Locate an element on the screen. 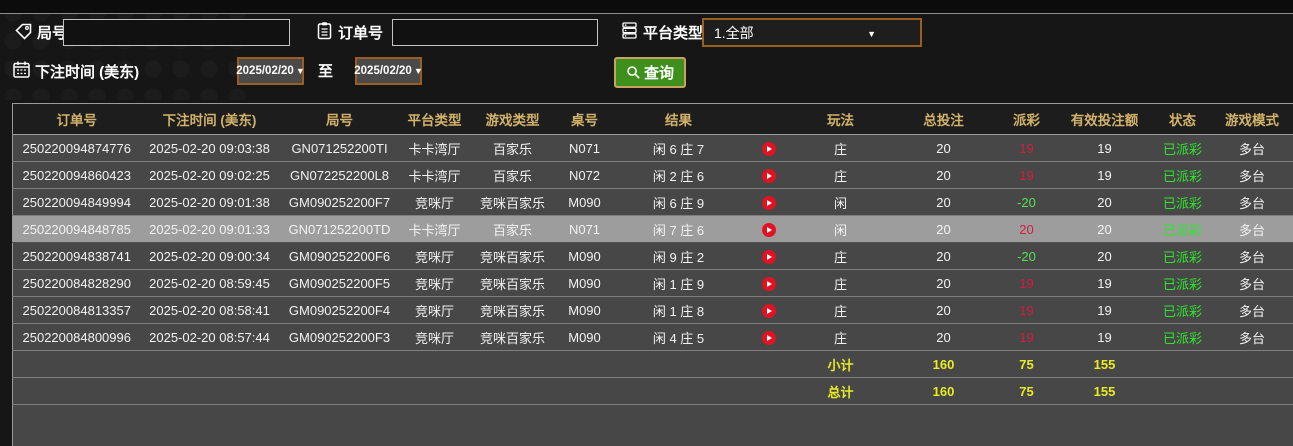  search-icon is located at coordinates (633, 72).